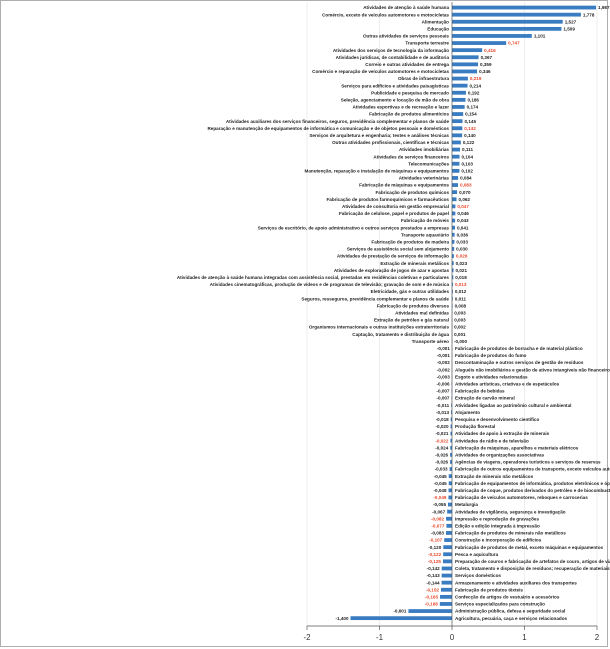 The height and width of the screenshot is (649, 610). Describe the element at coordinates (440, 483) in the screenshot. I see `value-label: -0,045` at that location.